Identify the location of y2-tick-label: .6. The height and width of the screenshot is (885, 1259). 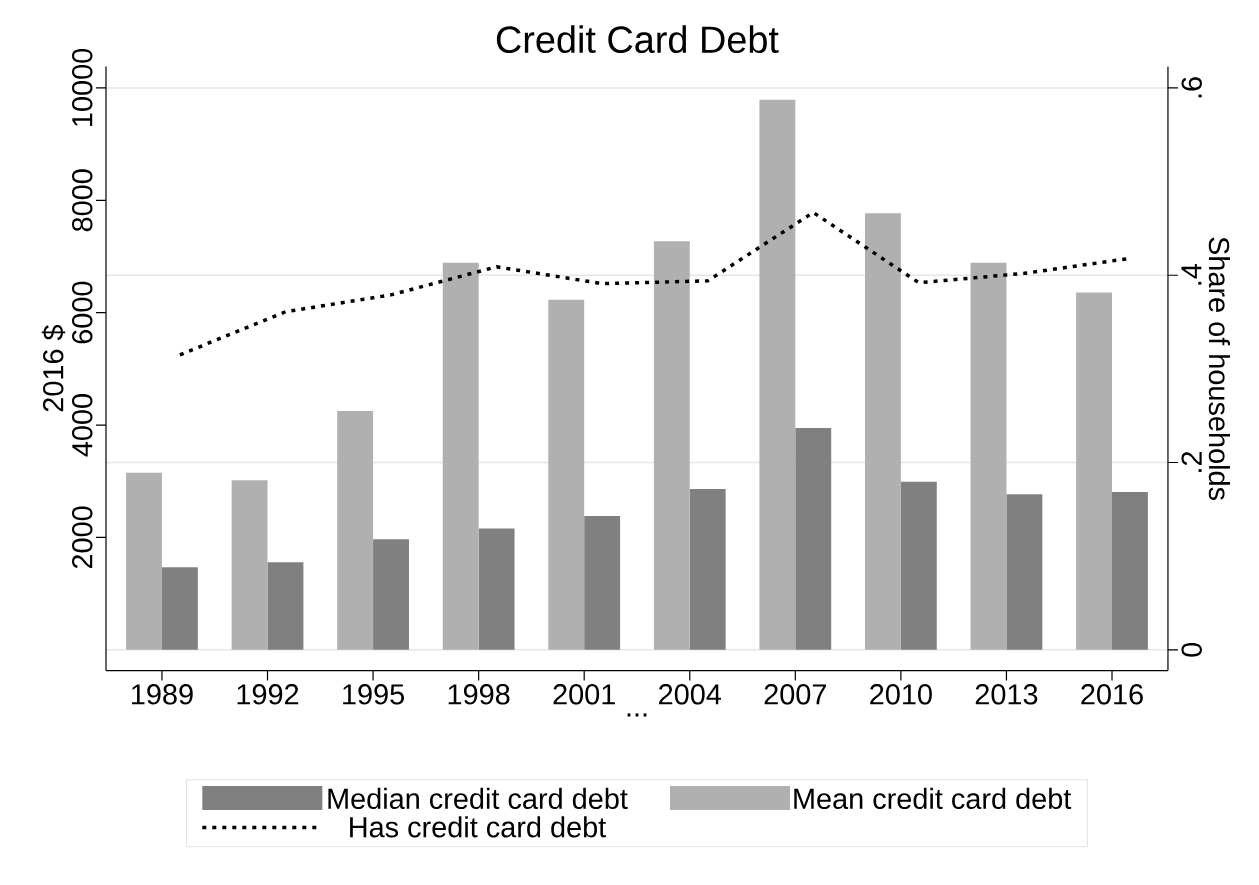
(1191, 87).